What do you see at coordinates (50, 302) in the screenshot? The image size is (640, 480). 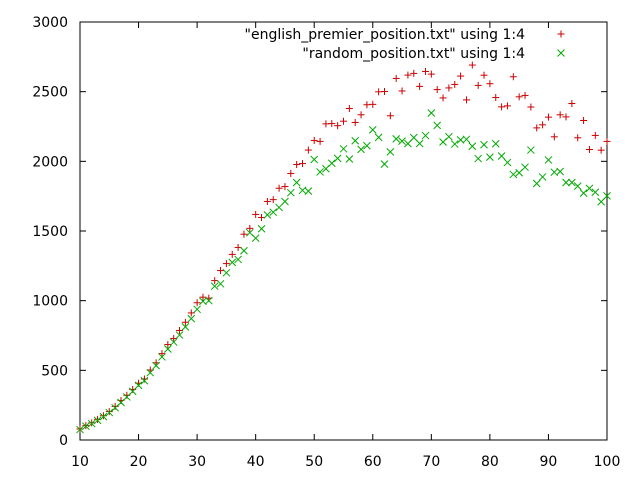 I see `y-tick-label: 1000` at bounding box center [50, 302].